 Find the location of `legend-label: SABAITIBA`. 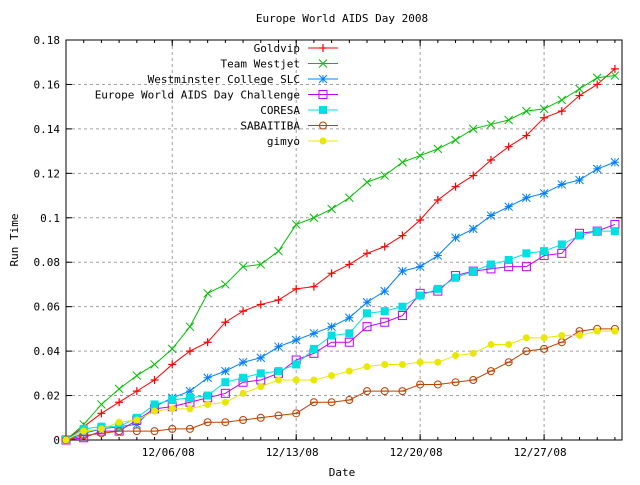

legend-label: SABAITIBA is located at coordinates (270, 126).